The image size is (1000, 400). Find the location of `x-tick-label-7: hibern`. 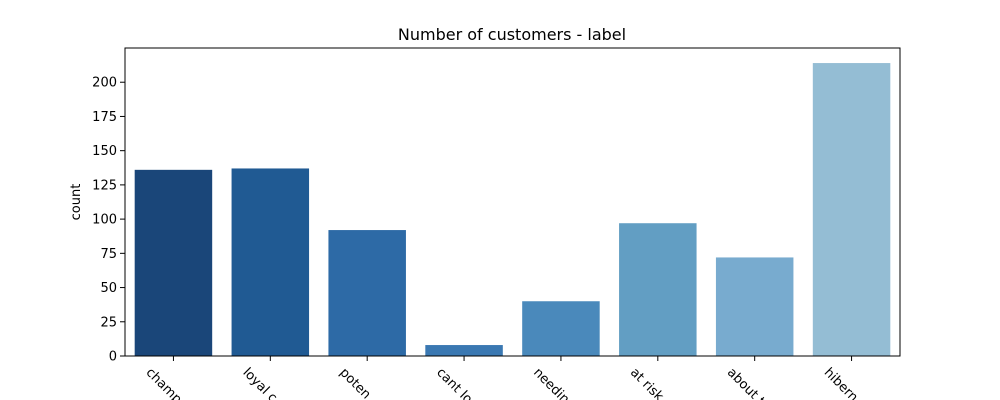

x-tick-label-7: hibern is located at coordinates (841, 382).